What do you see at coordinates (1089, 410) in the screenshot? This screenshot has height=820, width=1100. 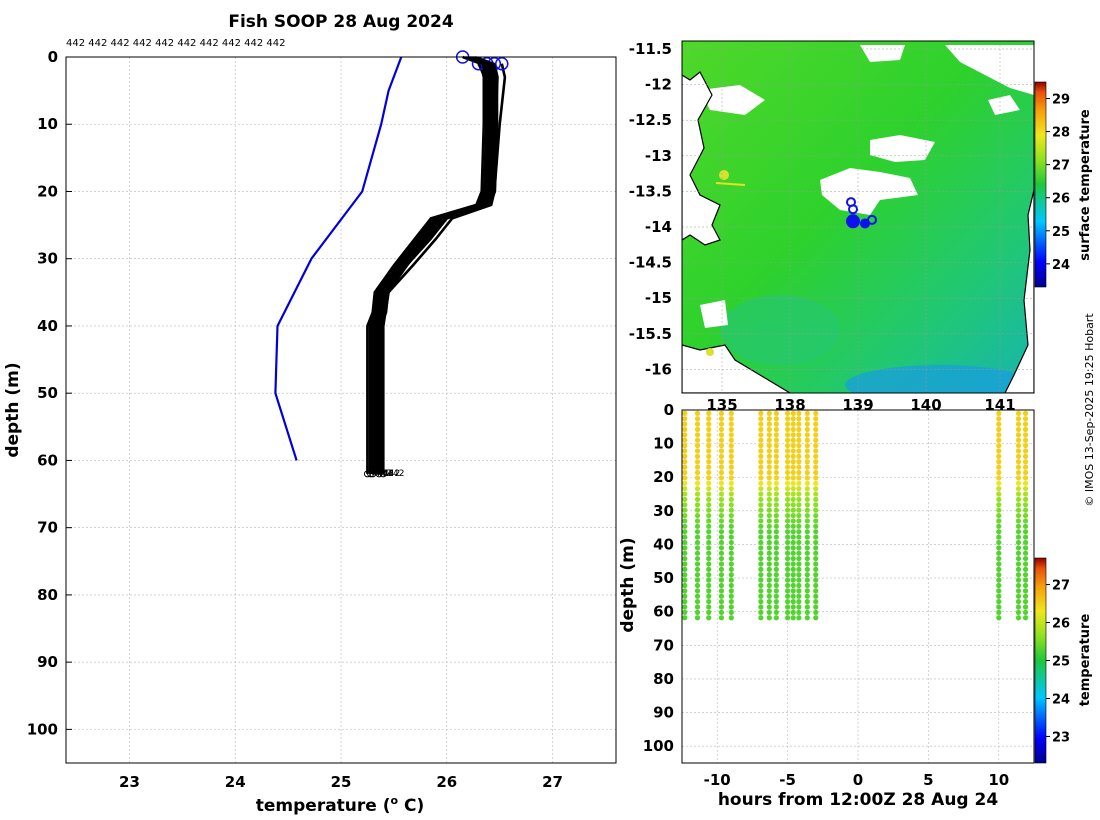 I see `imos-credit: © IMOS 13-Sep-2025 19:25 Hobart` at bounding box center [1089, 410].